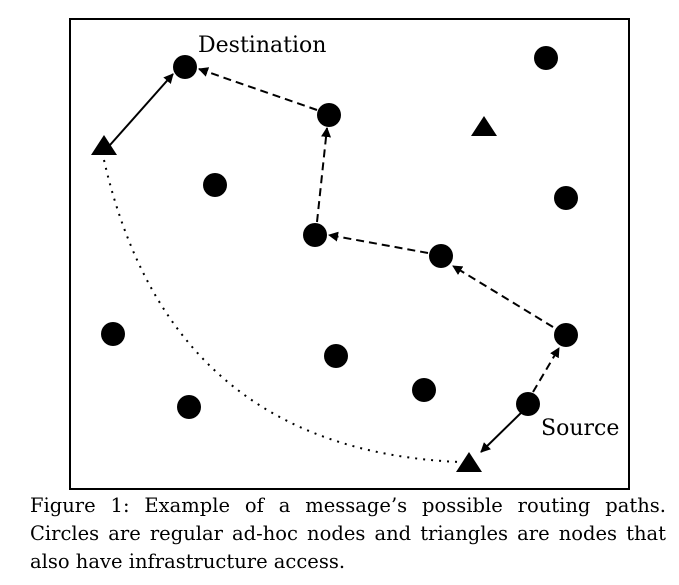 This screenshot has width=679, height=585. I want to click on node-source, so click(528, 404).